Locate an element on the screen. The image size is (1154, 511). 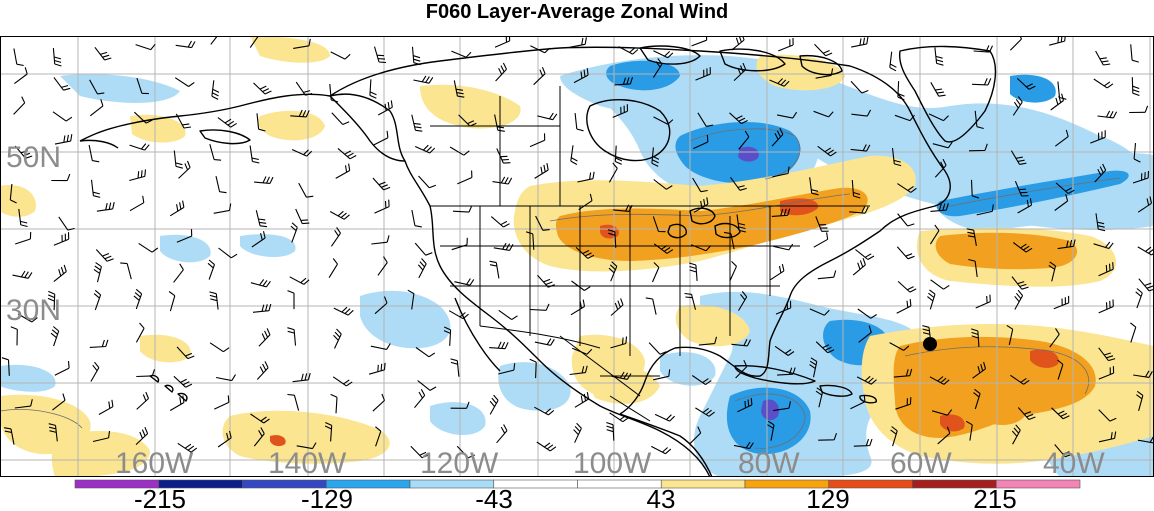
colorbar-label: 43 is located at coordinates (661, 497).